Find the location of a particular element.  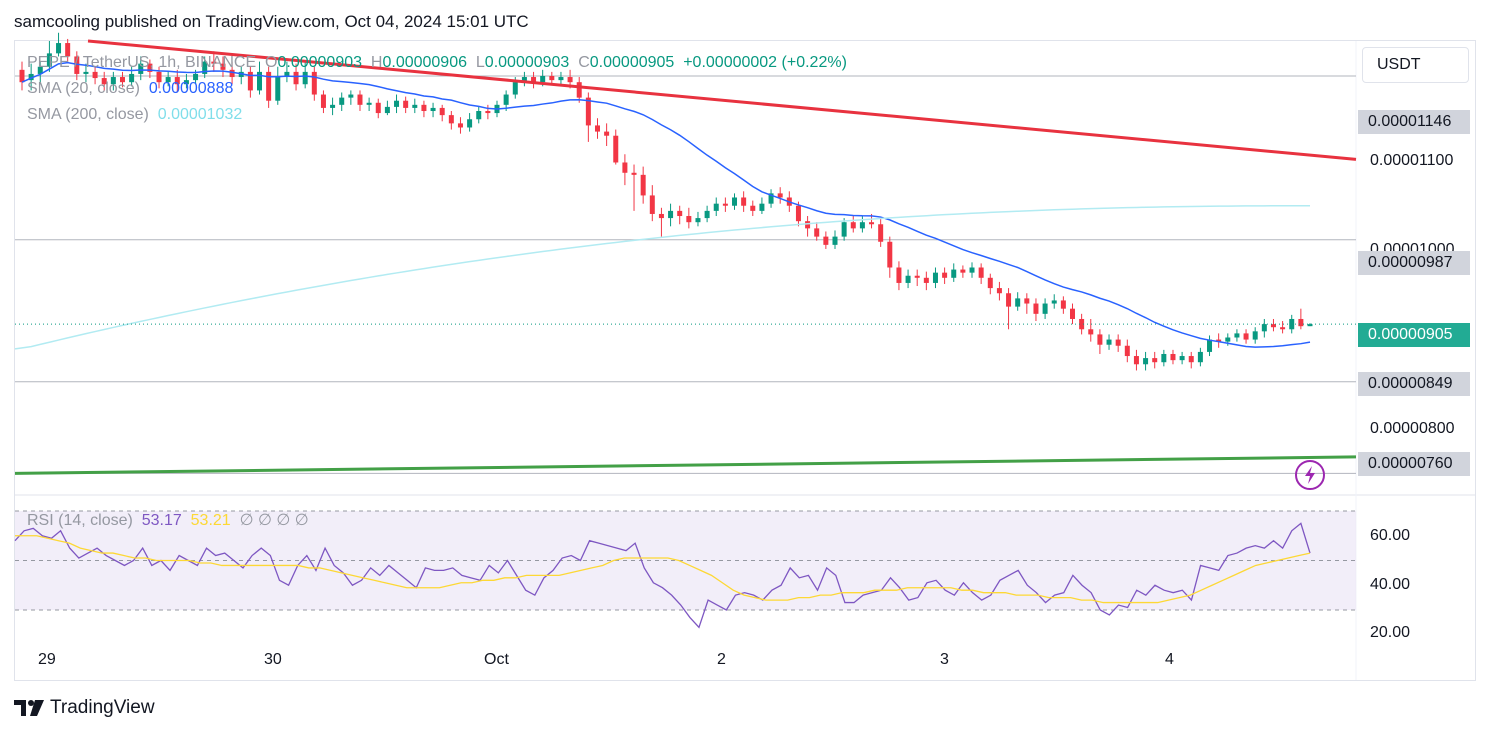

price-tag-current: 0.00000905 is located at coordinates (1414, 335).